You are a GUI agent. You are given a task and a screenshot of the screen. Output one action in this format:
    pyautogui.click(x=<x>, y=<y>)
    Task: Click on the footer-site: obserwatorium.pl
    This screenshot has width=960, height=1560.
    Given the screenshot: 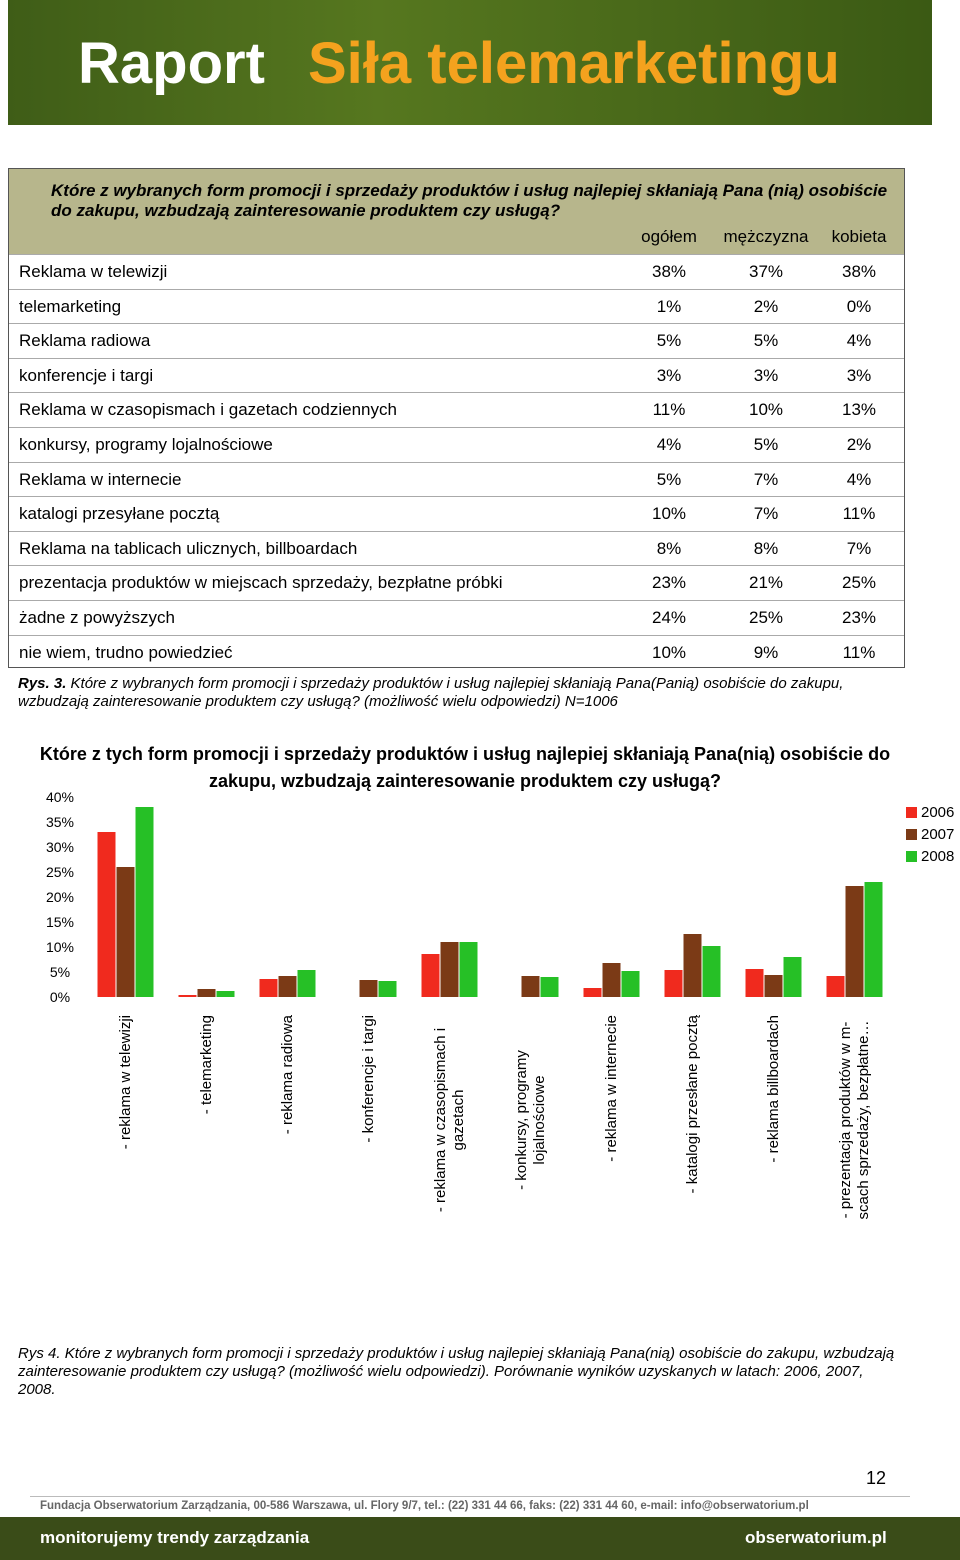 What is the action you would take?
    pyautogui.click(x=816, y=1537)
    